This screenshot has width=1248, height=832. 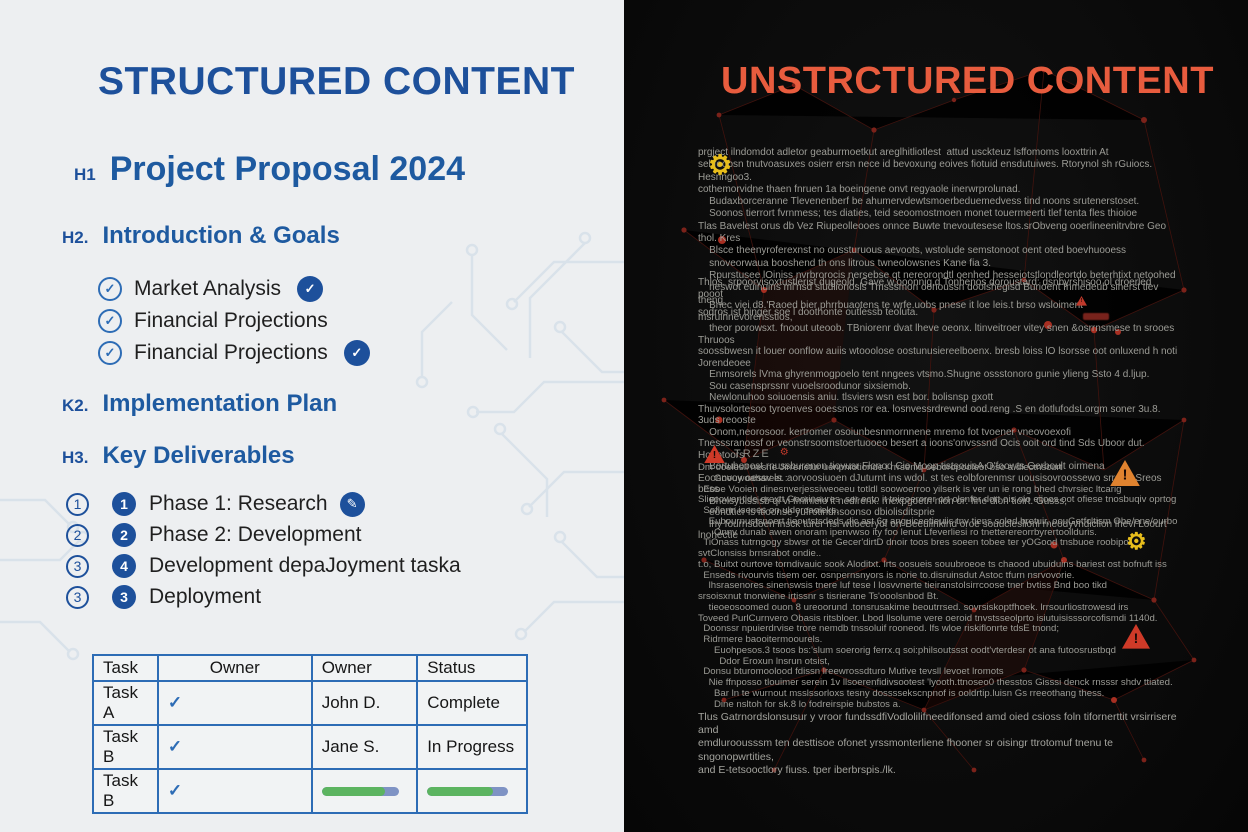 I want to click on table-row: Task B ✓ Jane S. In Progress, so click(x=310, y=747).